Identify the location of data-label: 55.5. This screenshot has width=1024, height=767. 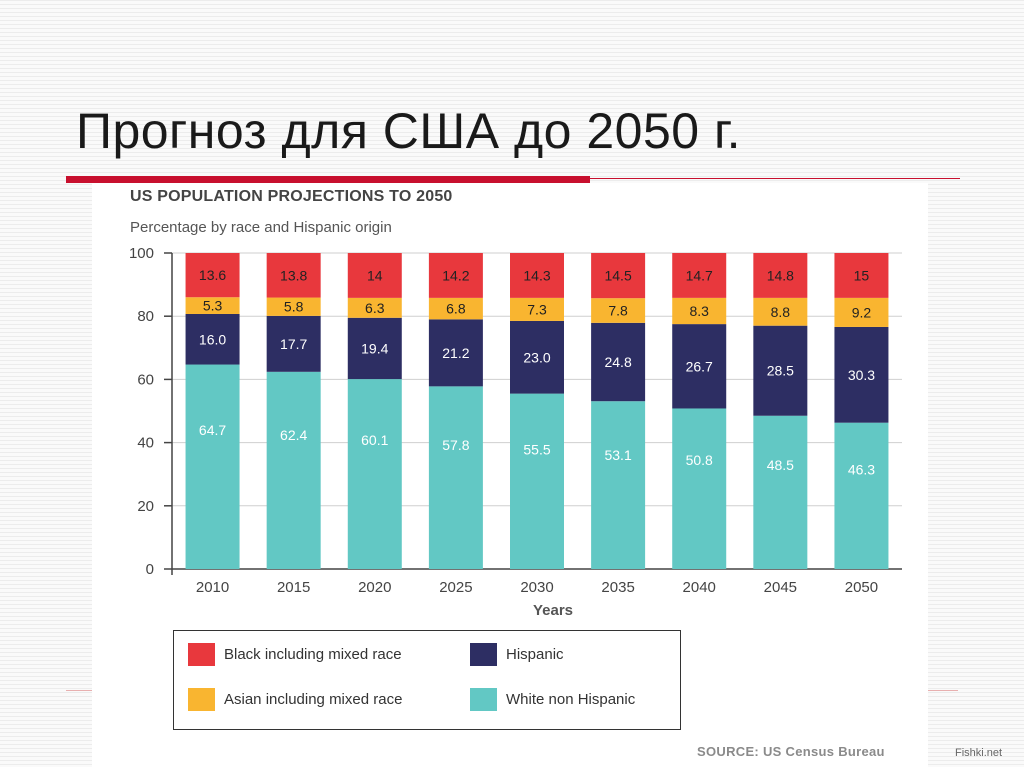
(536, 450).